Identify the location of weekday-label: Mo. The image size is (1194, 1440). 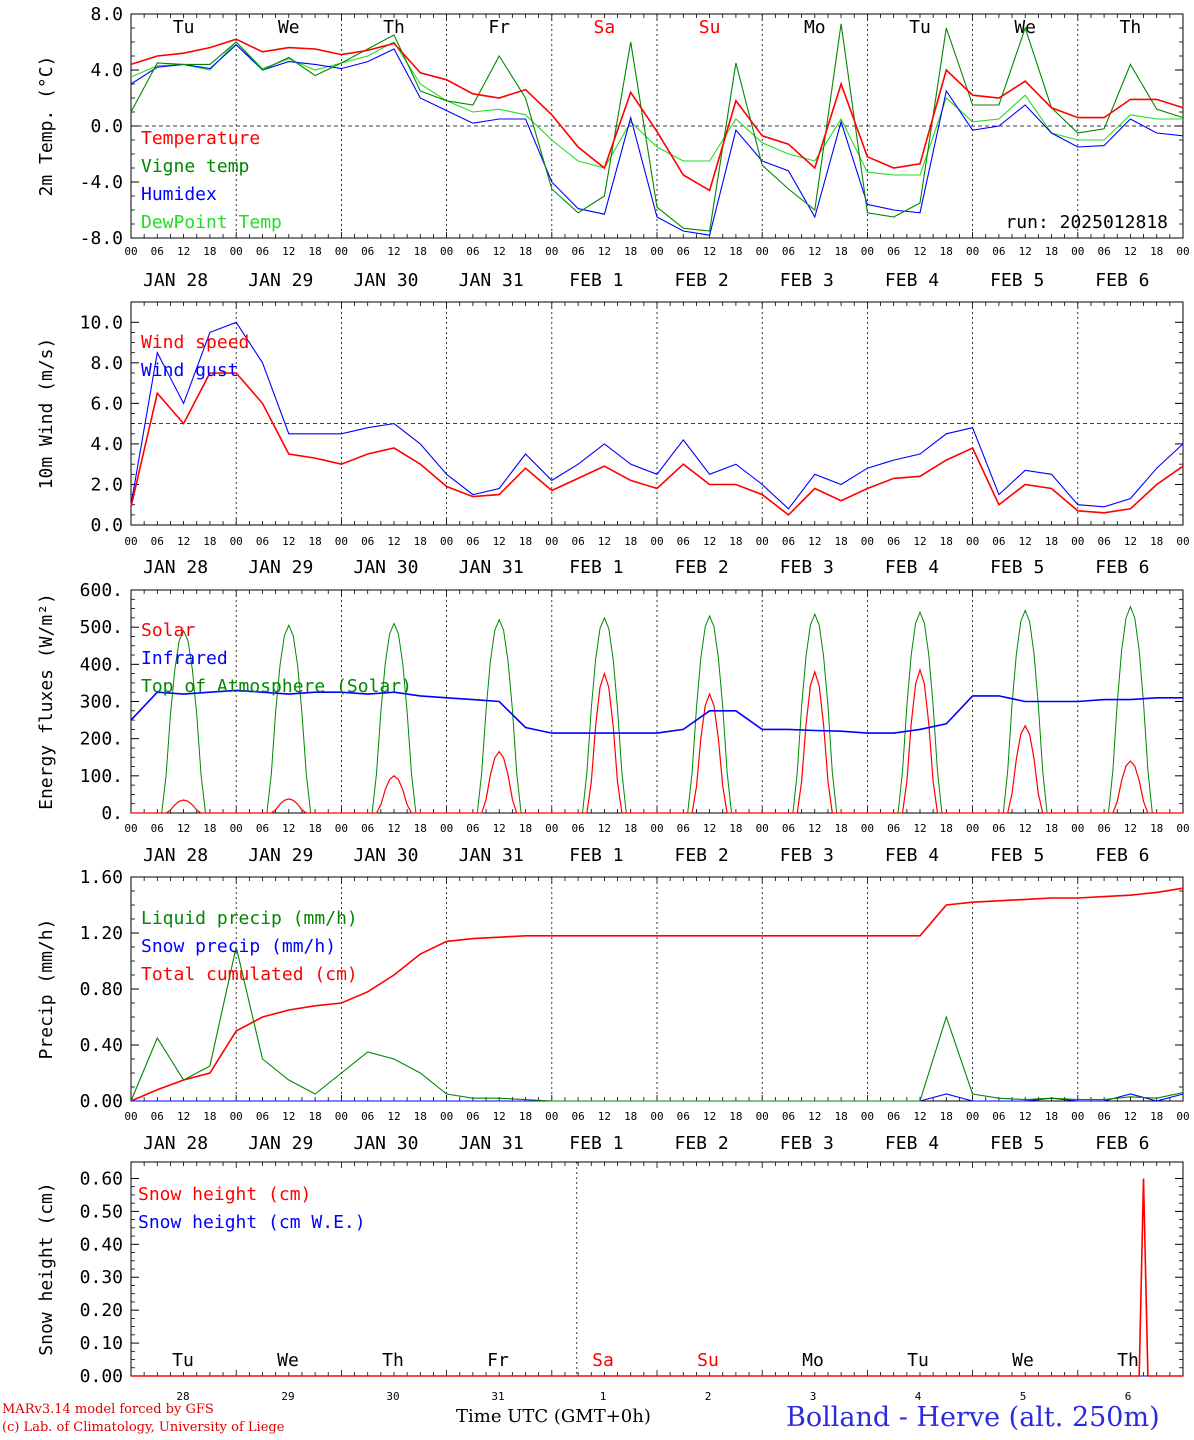
(815, 27).